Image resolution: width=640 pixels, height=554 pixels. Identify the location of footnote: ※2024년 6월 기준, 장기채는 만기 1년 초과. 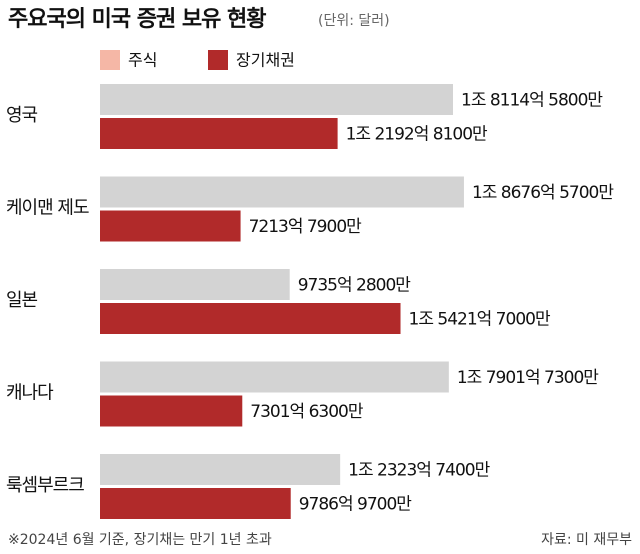
(140, 540).